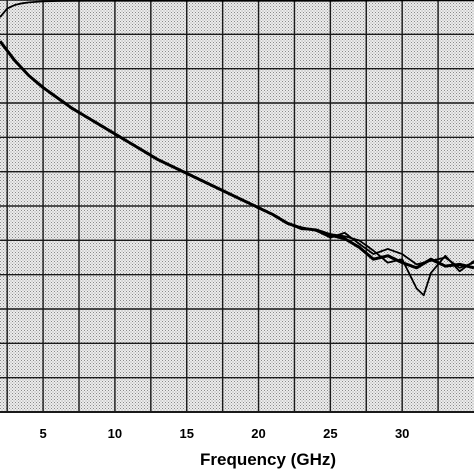 This screenshot has width=474, height=474. What do you see at coordinates (330, 433) in the screenshot?
I see `x-tick-label: 25` at bounding box center [330, 433].